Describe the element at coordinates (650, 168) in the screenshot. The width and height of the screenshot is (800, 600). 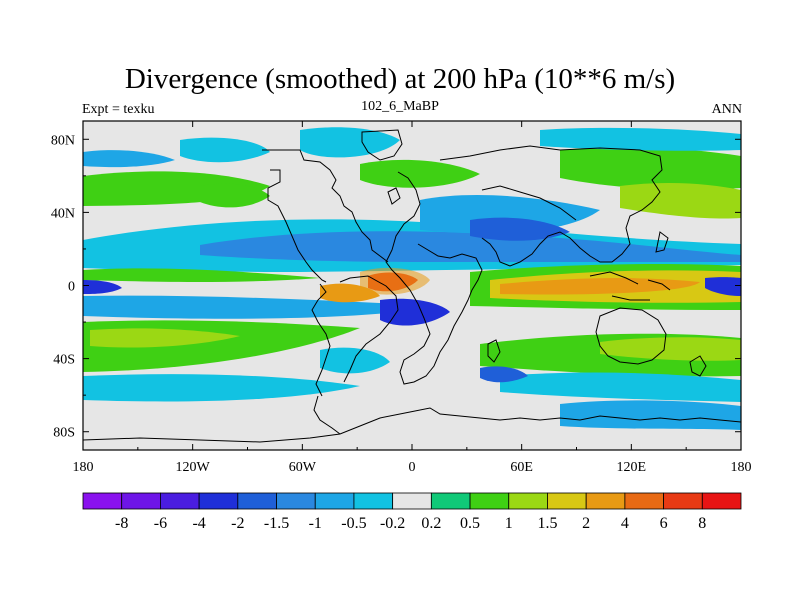
I see `field-north-east-green` at that location.